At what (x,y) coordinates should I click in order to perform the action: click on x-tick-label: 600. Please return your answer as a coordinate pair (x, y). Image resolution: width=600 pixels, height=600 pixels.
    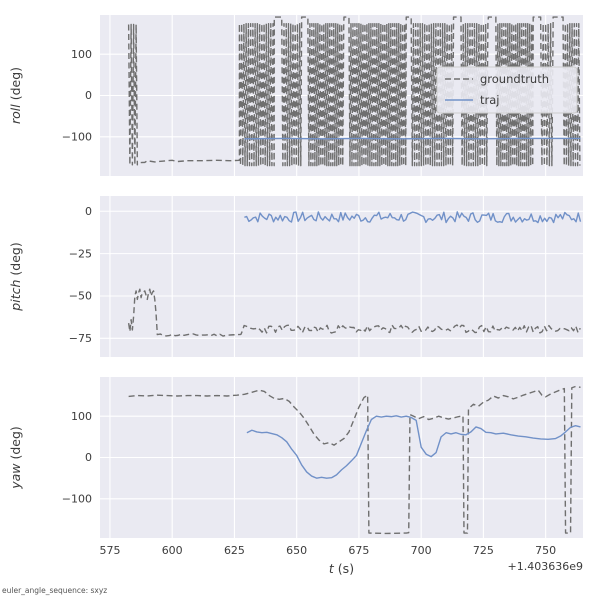
    Looking at the image, I should click on (172, 550).